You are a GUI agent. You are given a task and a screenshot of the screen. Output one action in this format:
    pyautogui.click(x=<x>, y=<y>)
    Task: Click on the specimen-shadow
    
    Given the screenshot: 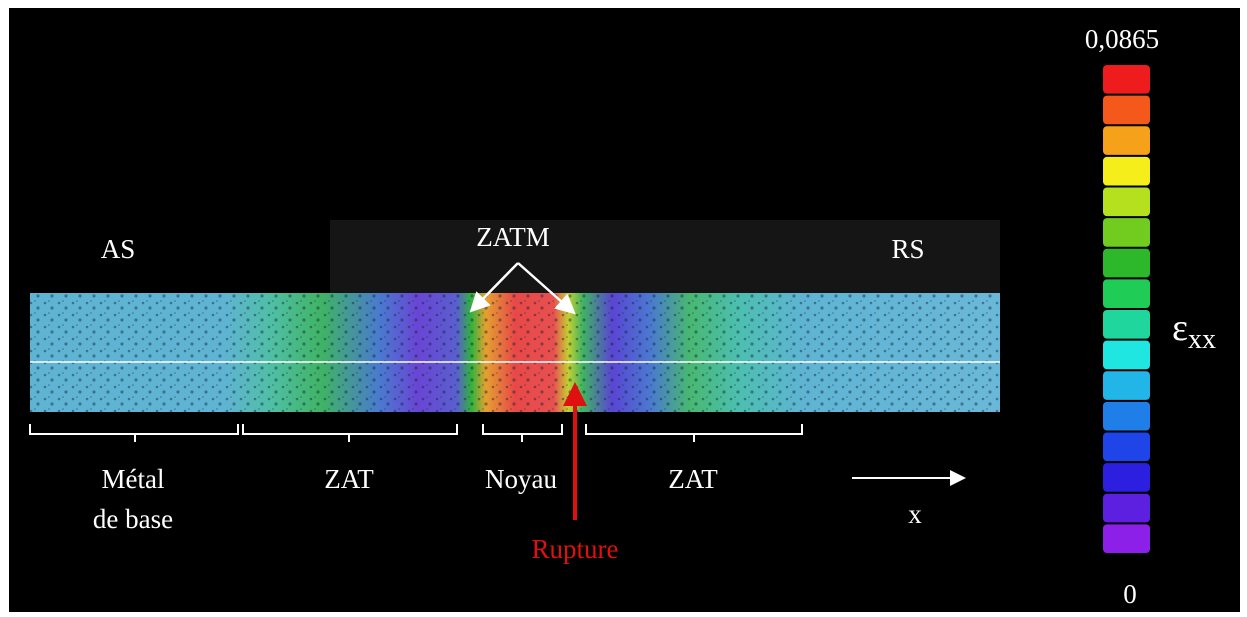 What is the action you would take?
    pyautogui.click(x=665, y=257)
    